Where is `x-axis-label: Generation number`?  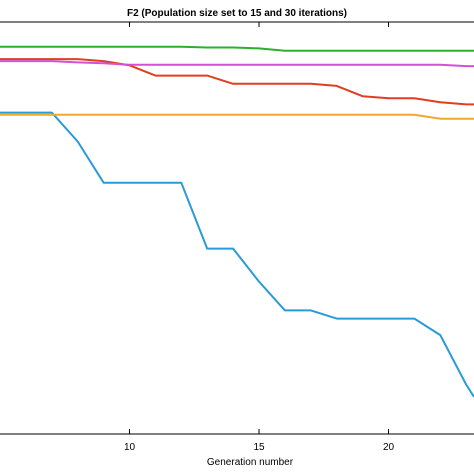
x-axis-label: Generation number is located at coordinates (250, 462).